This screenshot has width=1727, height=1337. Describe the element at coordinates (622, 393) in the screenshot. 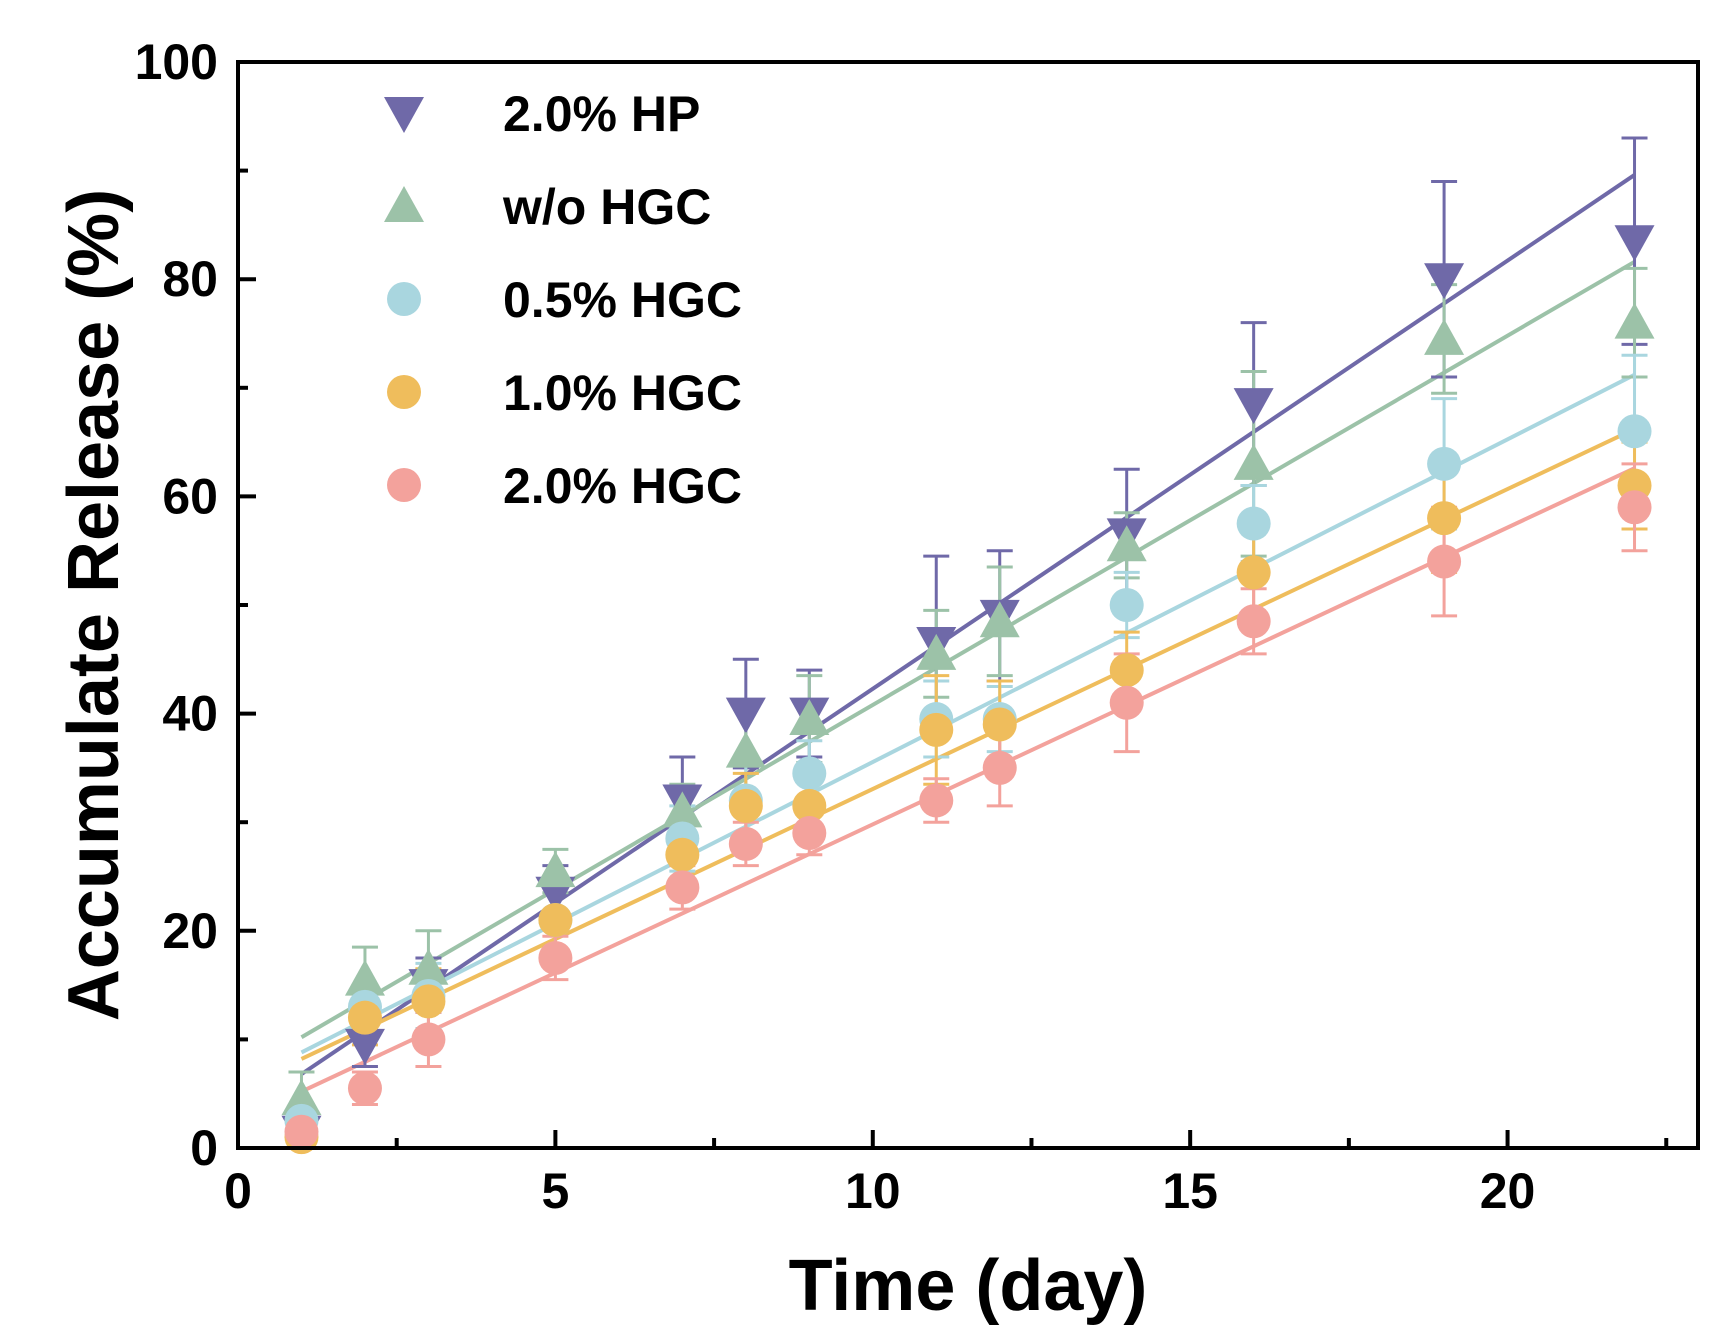

I see `series-4-legend-label: 1.0% HGC` at that location.